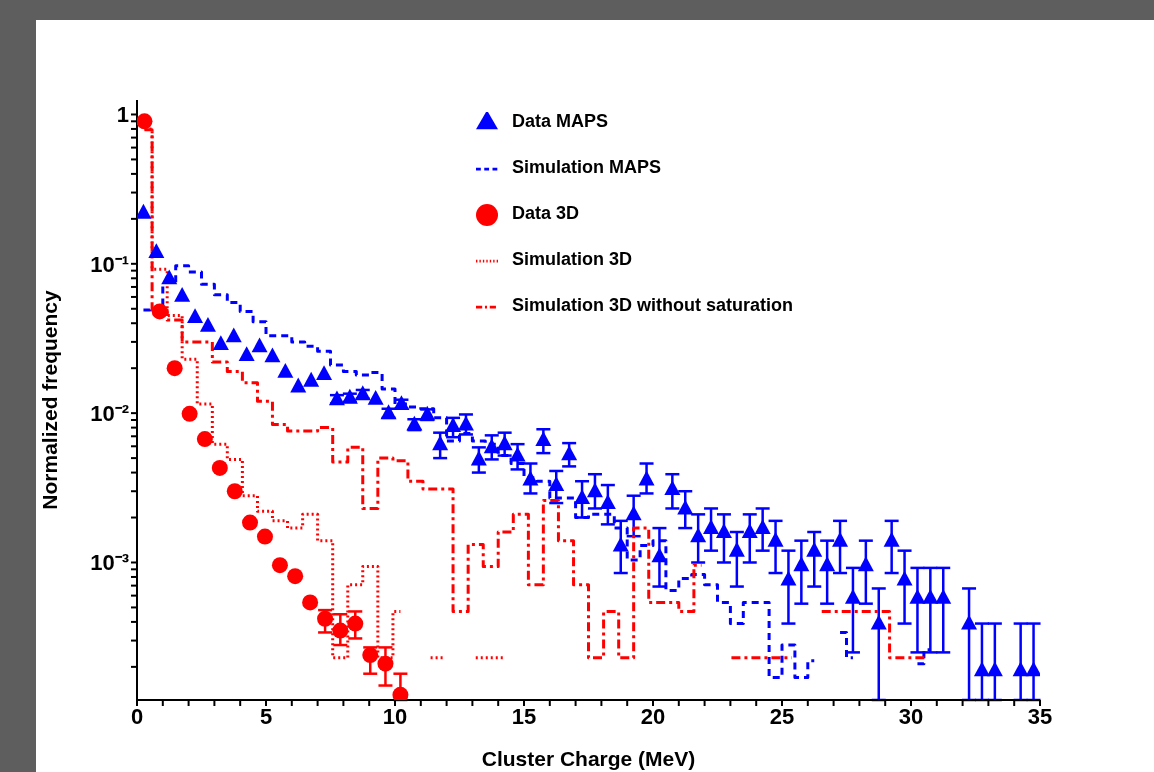 This screenshot has width=1154, height=772. Describe the element at coordinates (911, 716) in the screenshot. I see `x-tick-label: 30` at that location.